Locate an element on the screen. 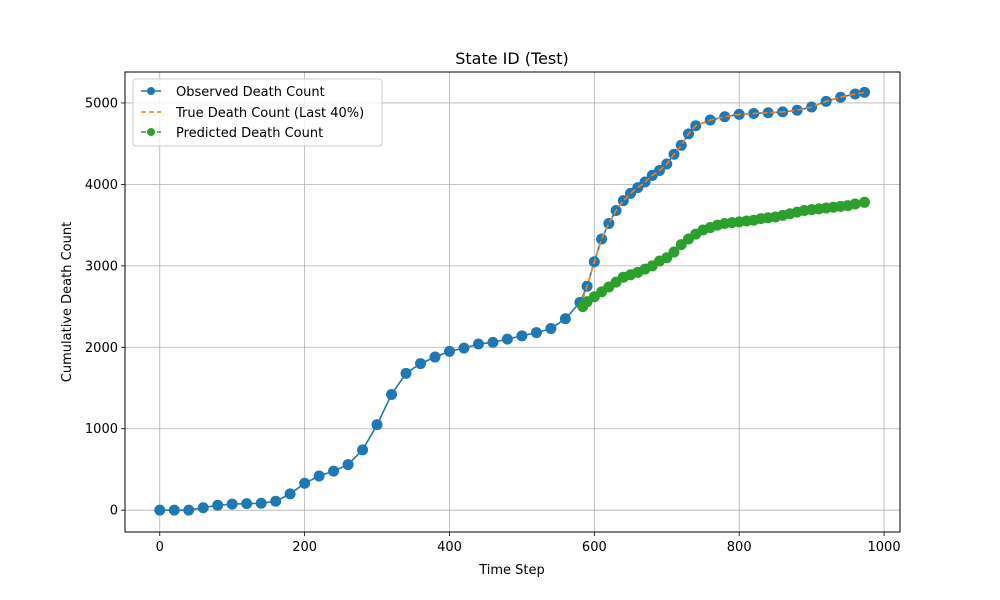 Image resolution: width=1000 pixels, height=600 pixels. series-true is located at coordinates (723, 195).